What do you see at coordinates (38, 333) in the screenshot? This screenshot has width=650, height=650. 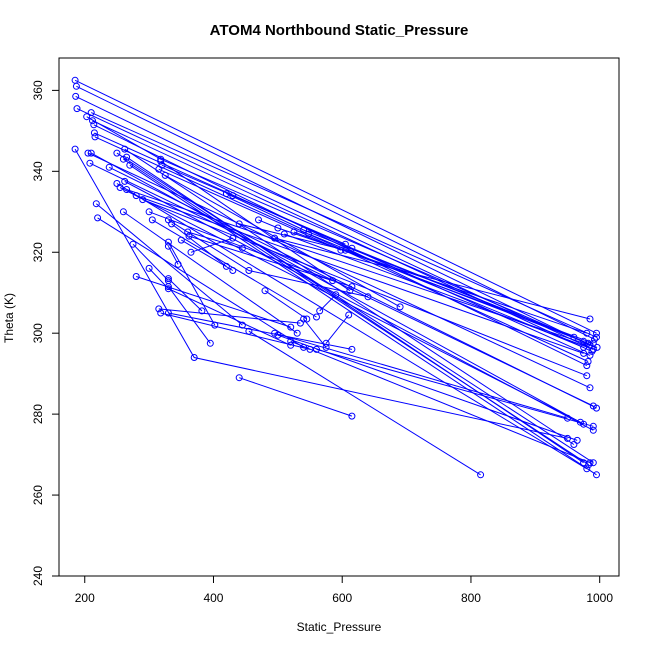 I see `y-tick-label: 300` at bounding box center [38, 333].